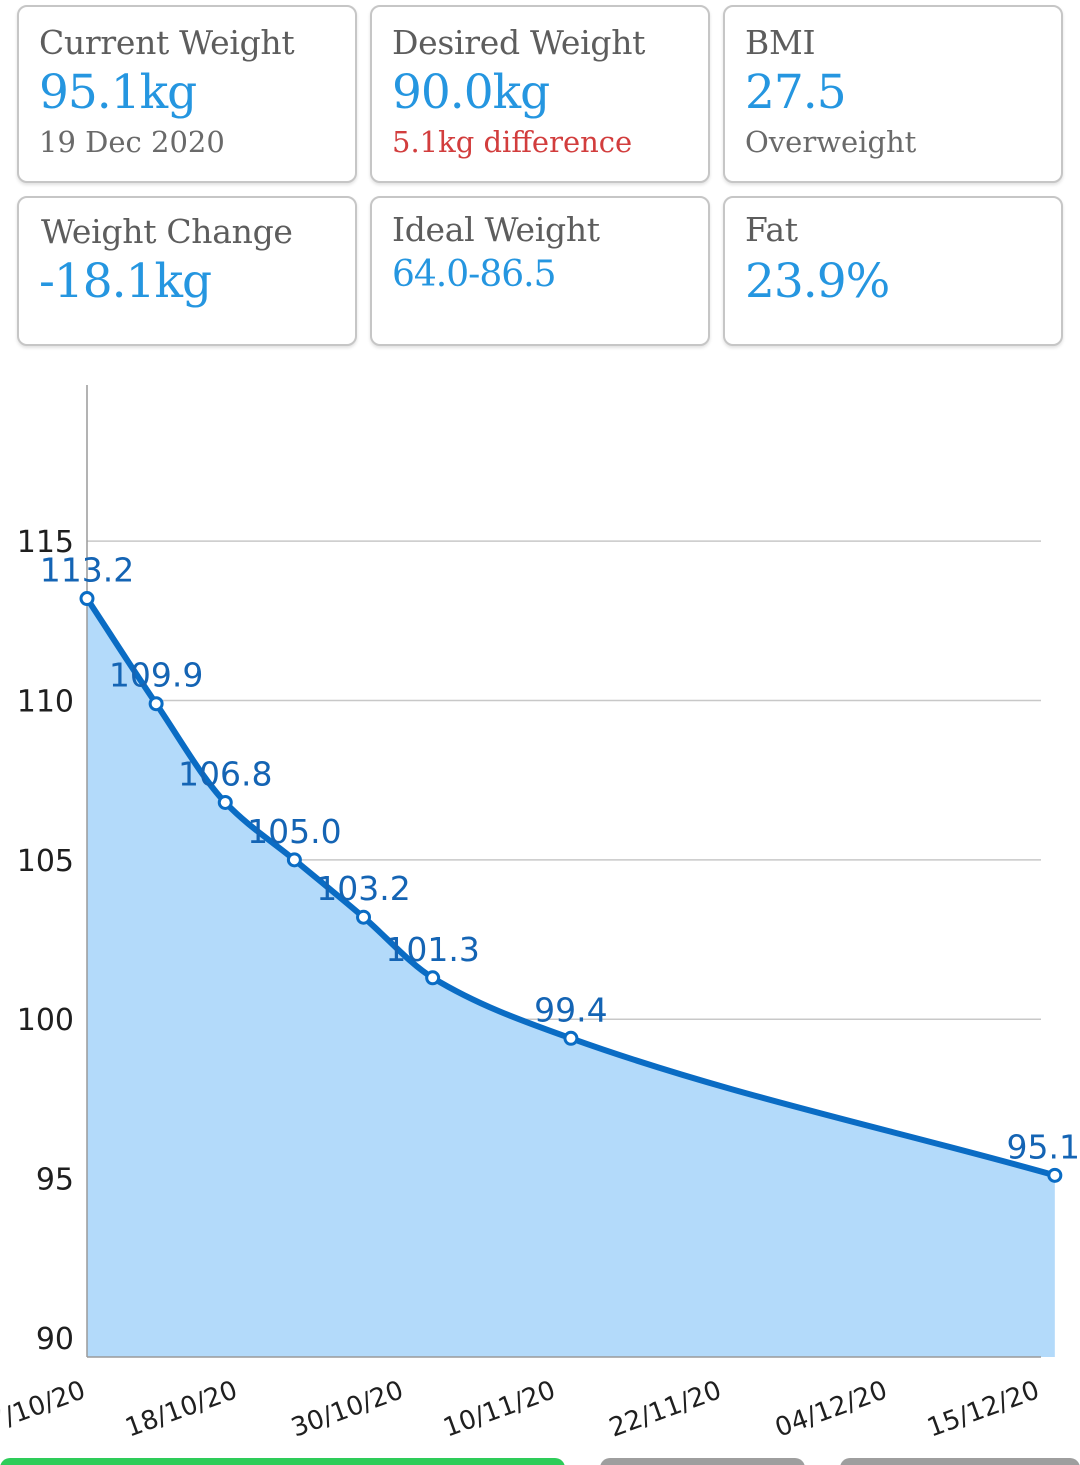 This screenshot has width=1080, height=1465. What do you see at coordinates (780, 42) in the screenshot?
I see `bmi-label: BMI` at bounding box center [780, 42].